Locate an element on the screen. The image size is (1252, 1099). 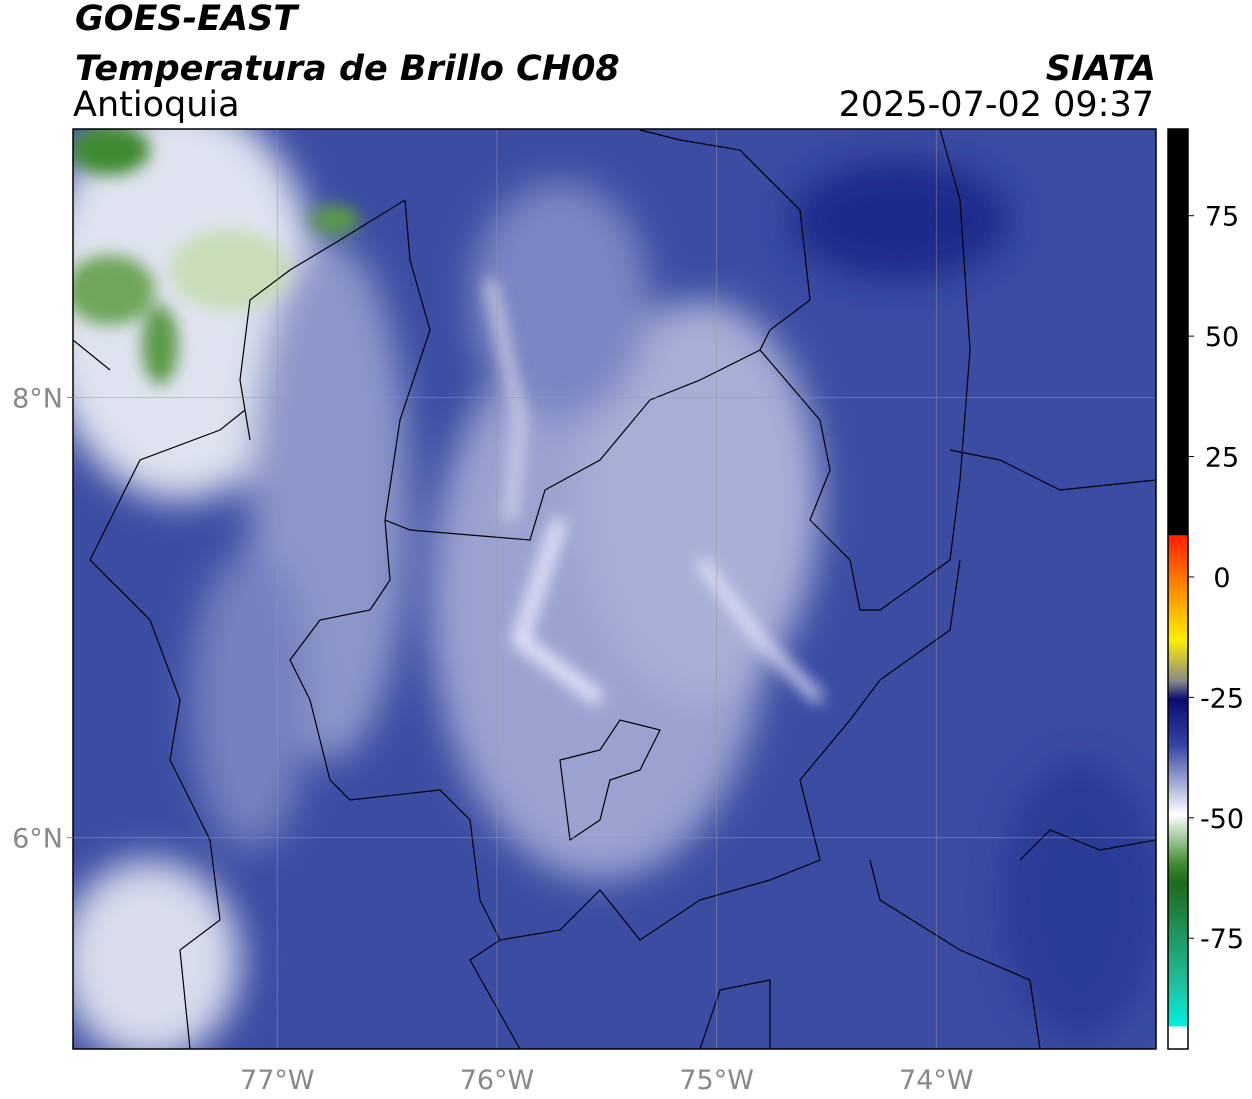
colorbar-tick-label: 50 is located at coordinates (1222, 337).